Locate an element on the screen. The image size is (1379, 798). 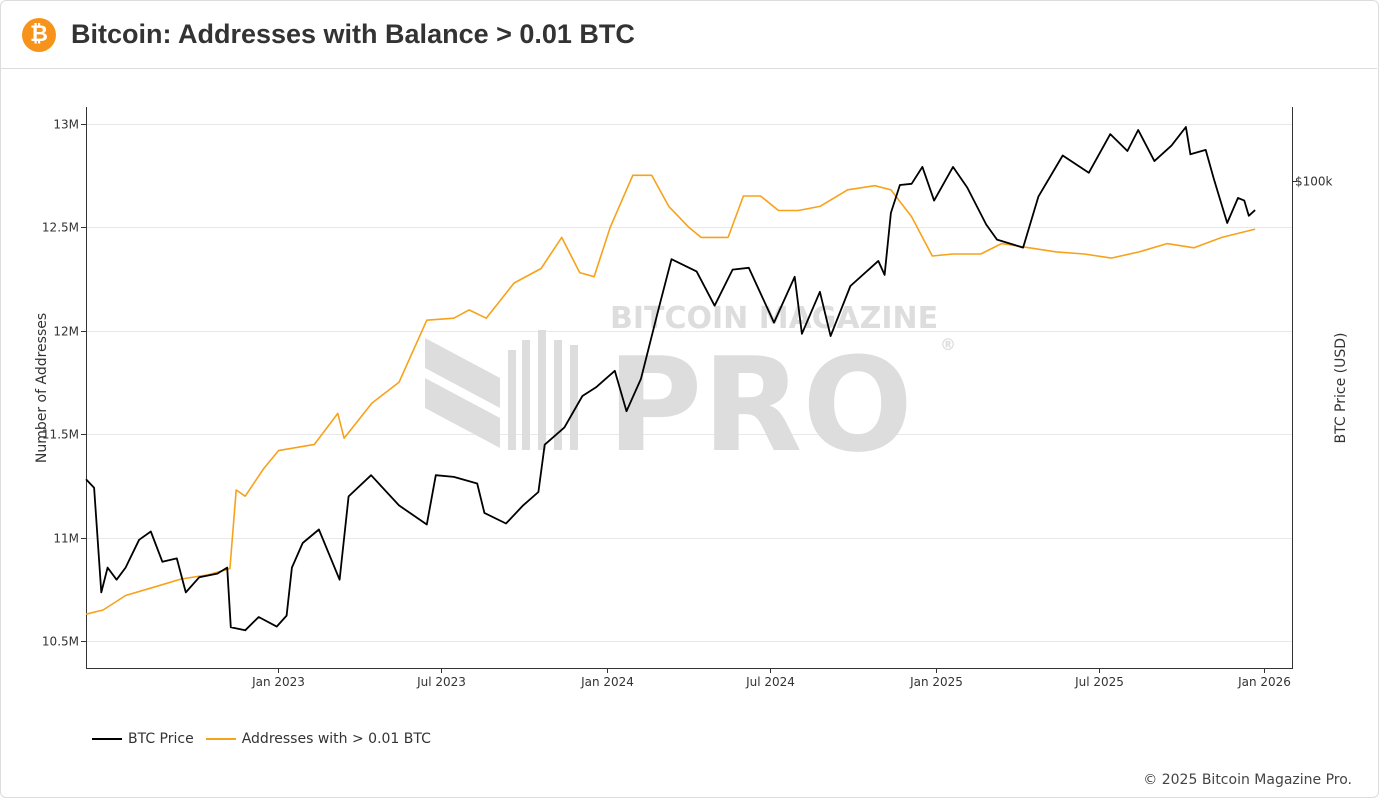
y-right-tick-label: $100k is located at coordinates (1314, 182).